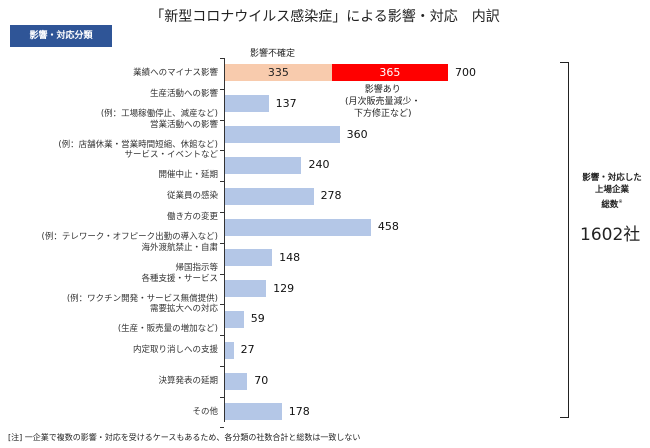 This screenshot has width=650, height=448. Describe the element at coordinates (610, 235) in the screenshot. I see `total-count: 1602社` at that location.